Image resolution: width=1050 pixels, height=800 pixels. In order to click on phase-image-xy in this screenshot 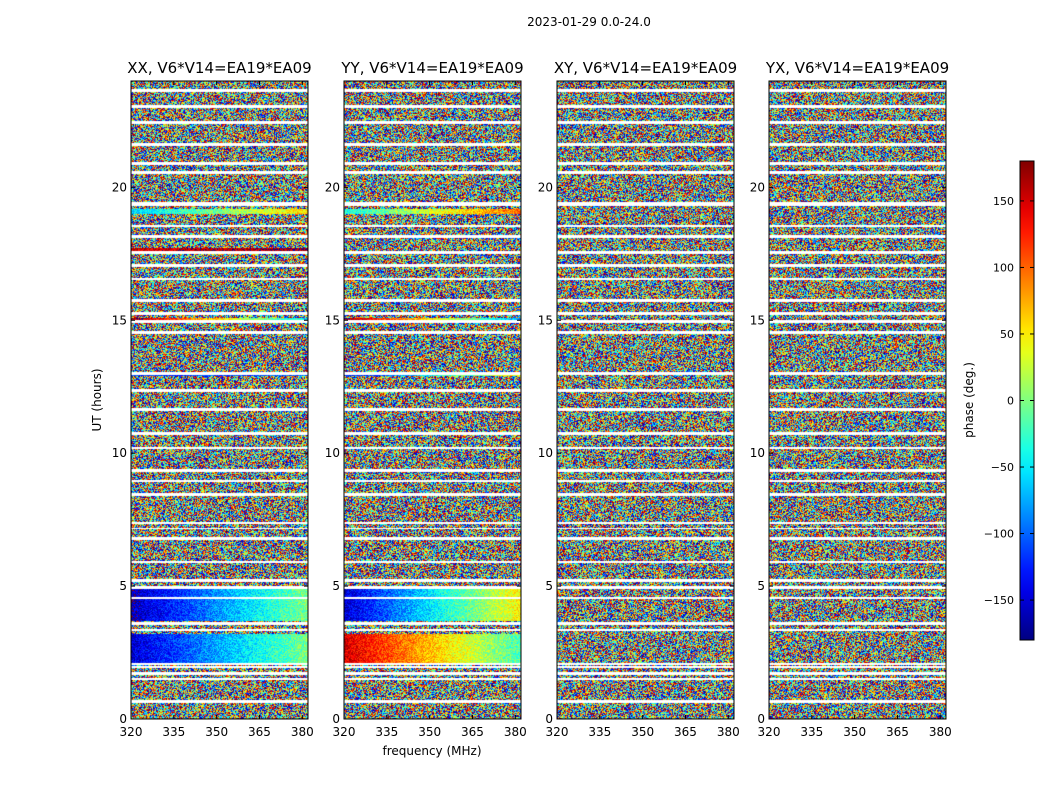, I will do `click(645, 400)`.